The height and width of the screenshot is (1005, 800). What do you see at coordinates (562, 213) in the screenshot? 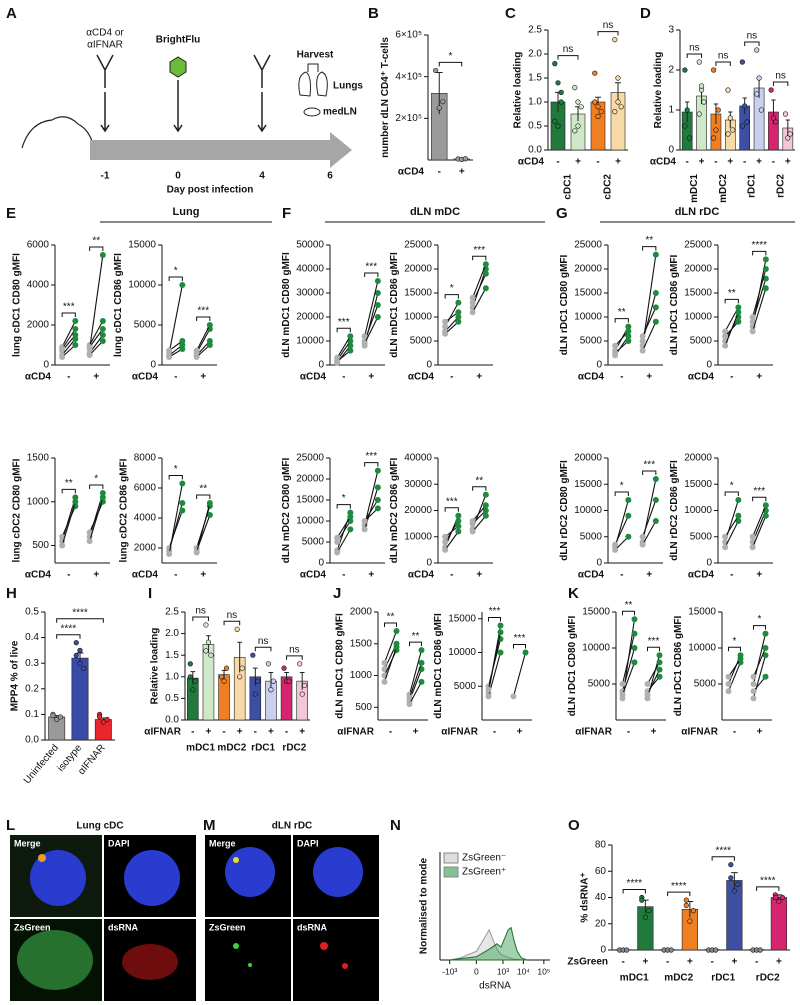
I see `panel-letter: G` at bounding box center [562, 213].